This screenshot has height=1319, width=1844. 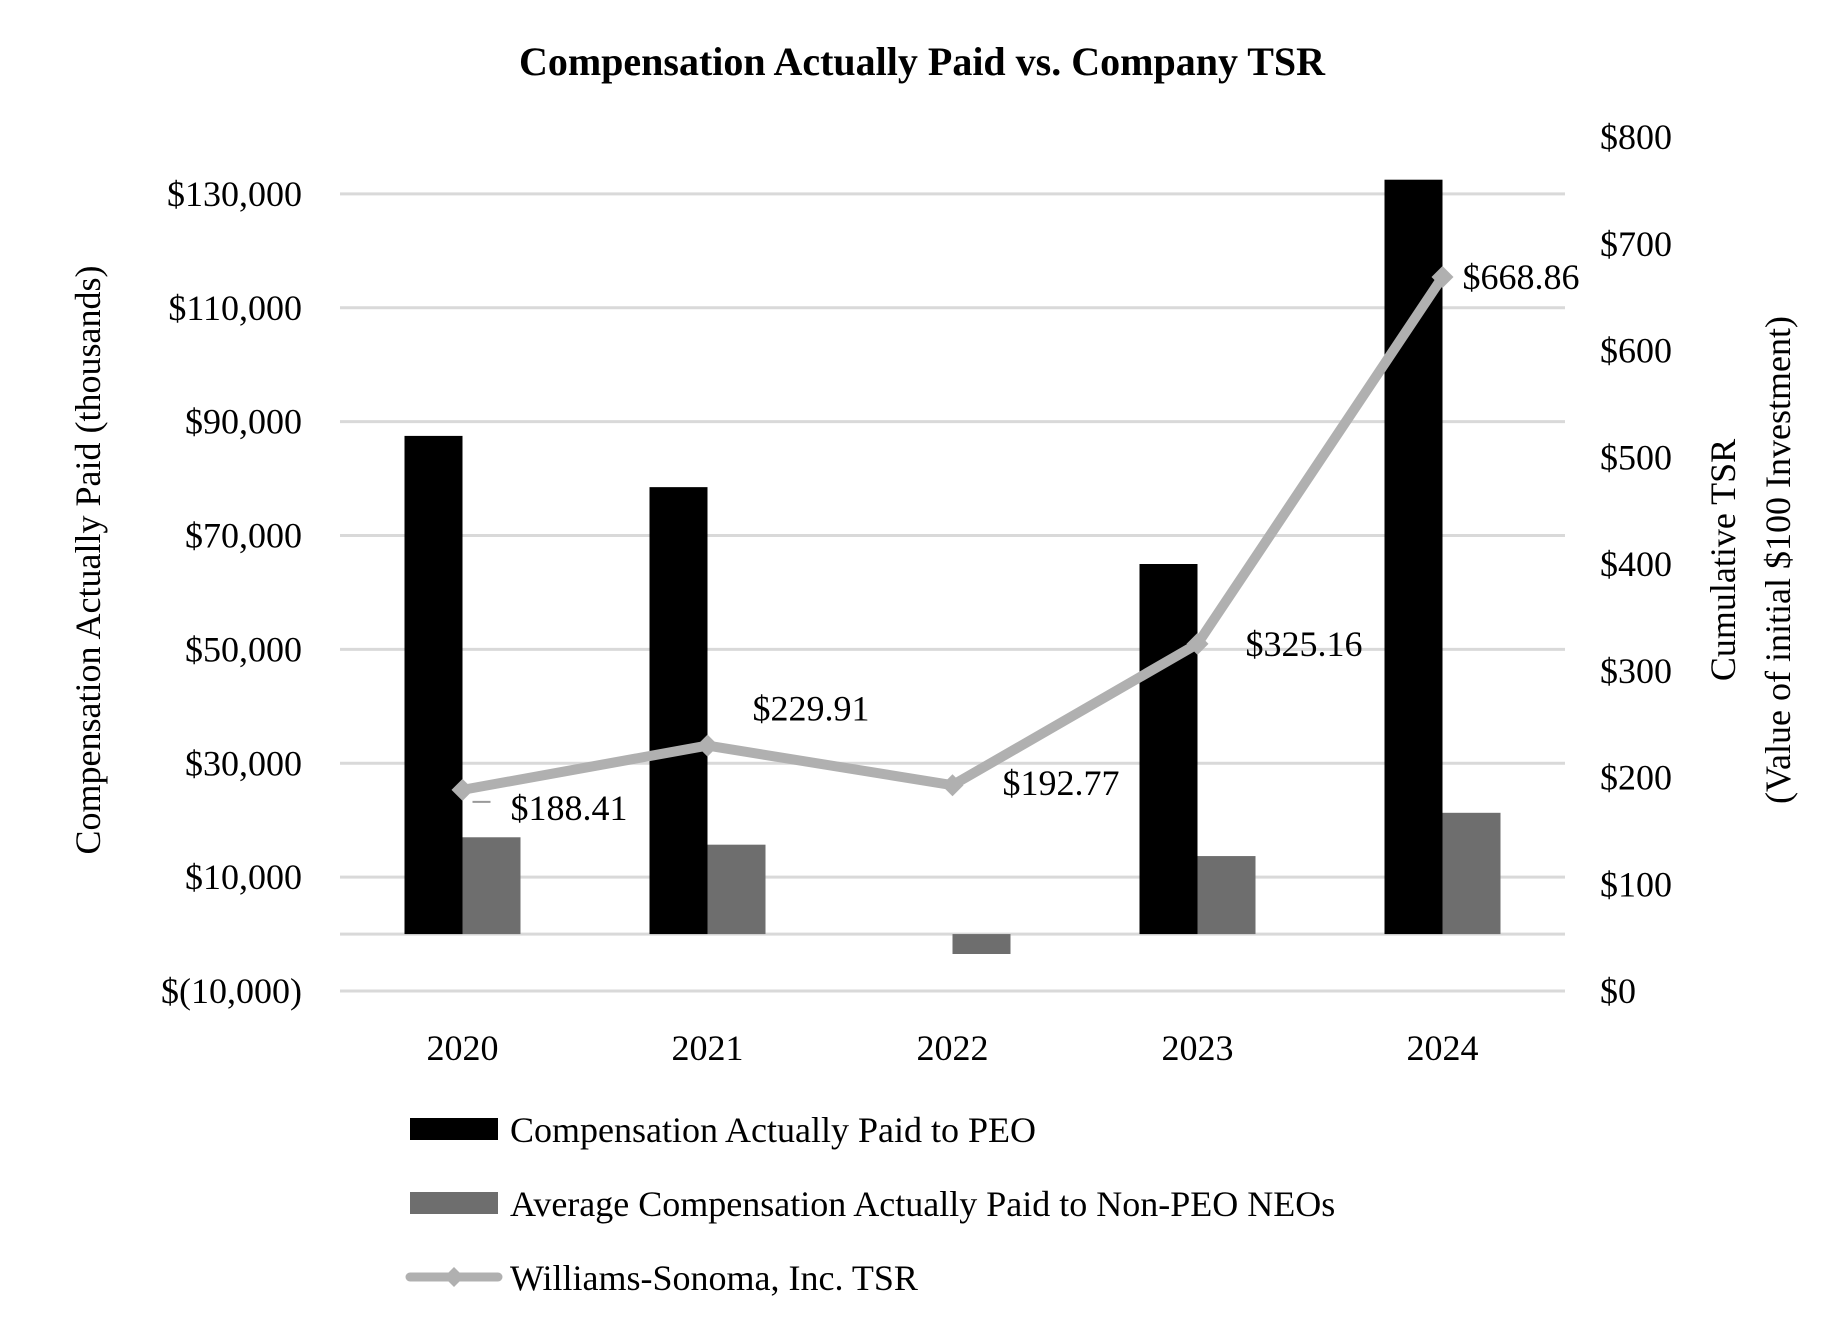 I want to click on y-right-tick-label: $0, so click(x=1618, y=991).